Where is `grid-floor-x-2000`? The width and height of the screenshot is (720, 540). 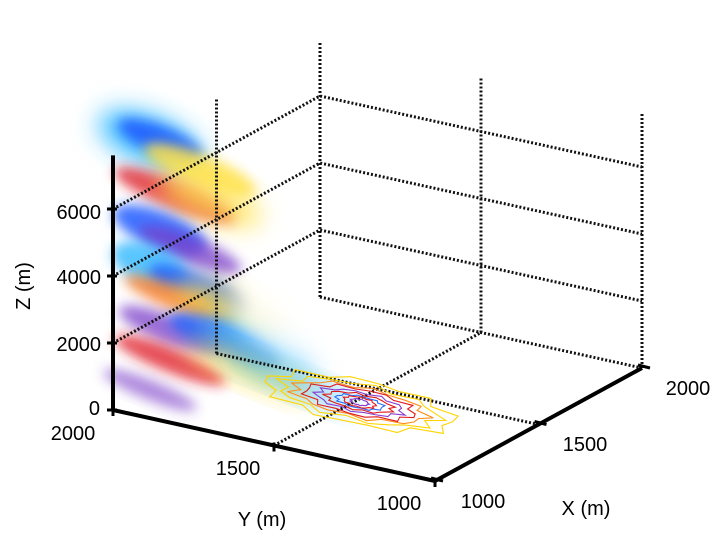 grid-floor-x-2000 is located at coordinates (481, 332).